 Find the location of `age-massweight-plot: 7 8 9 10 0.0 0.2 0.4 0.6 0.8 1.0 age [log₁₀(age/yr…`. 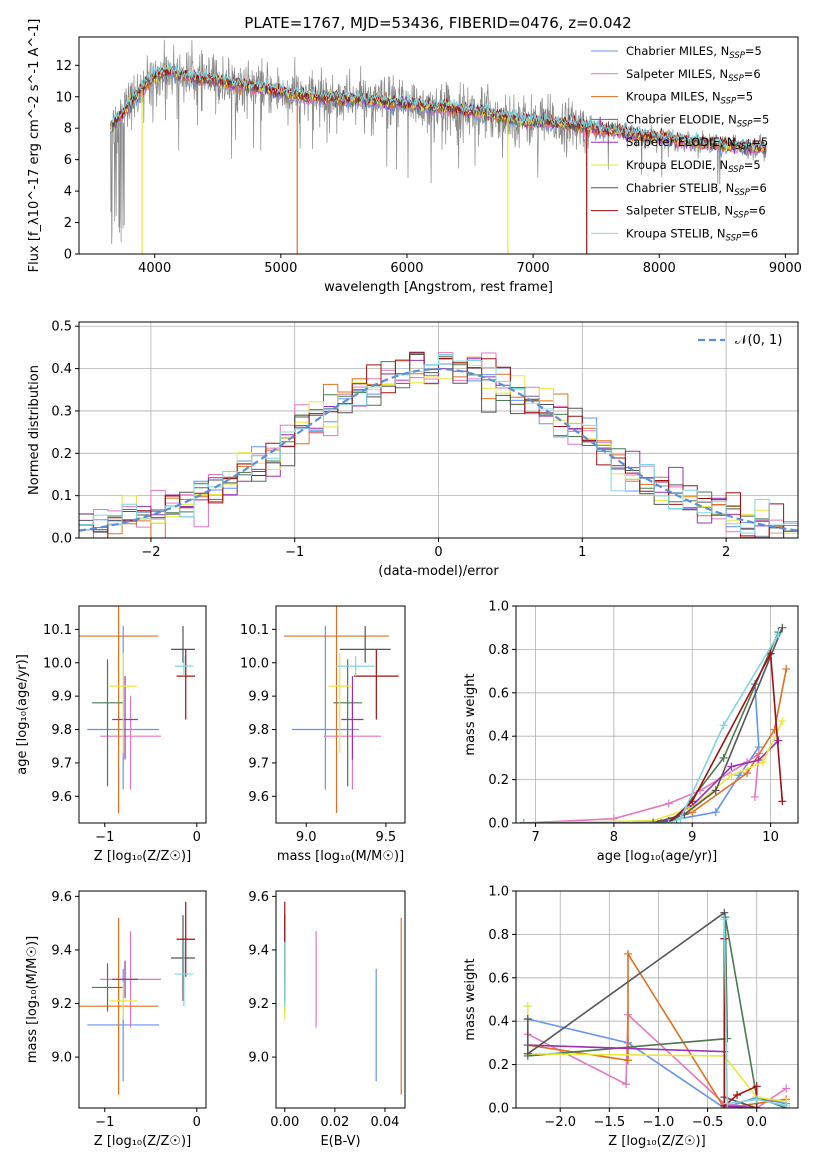

age-massweight-plot: 7 8 9 10 0.0 0.2 0.4 0.6 0.8 1.0 age [log₁₀(age/yr… is located at coordinates (631, 732).